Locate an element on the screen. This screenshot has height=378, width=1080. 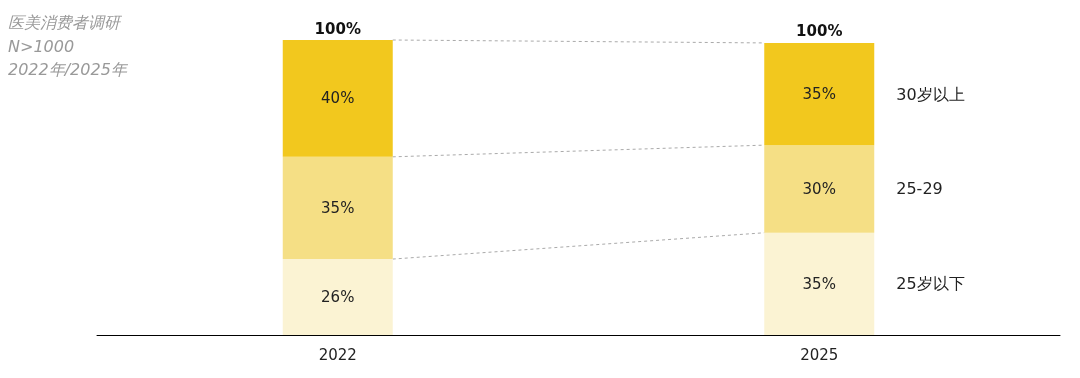
series-label: 25岁以下 is located at coordinates (930, 284).